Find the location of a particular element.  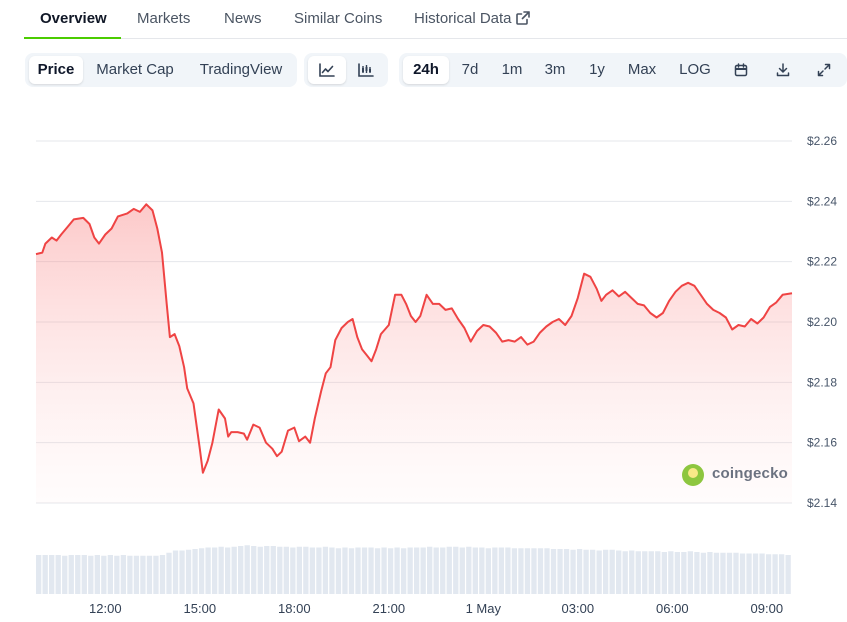

y-tick-label: $2.22 is located at coordinates (822, 262).